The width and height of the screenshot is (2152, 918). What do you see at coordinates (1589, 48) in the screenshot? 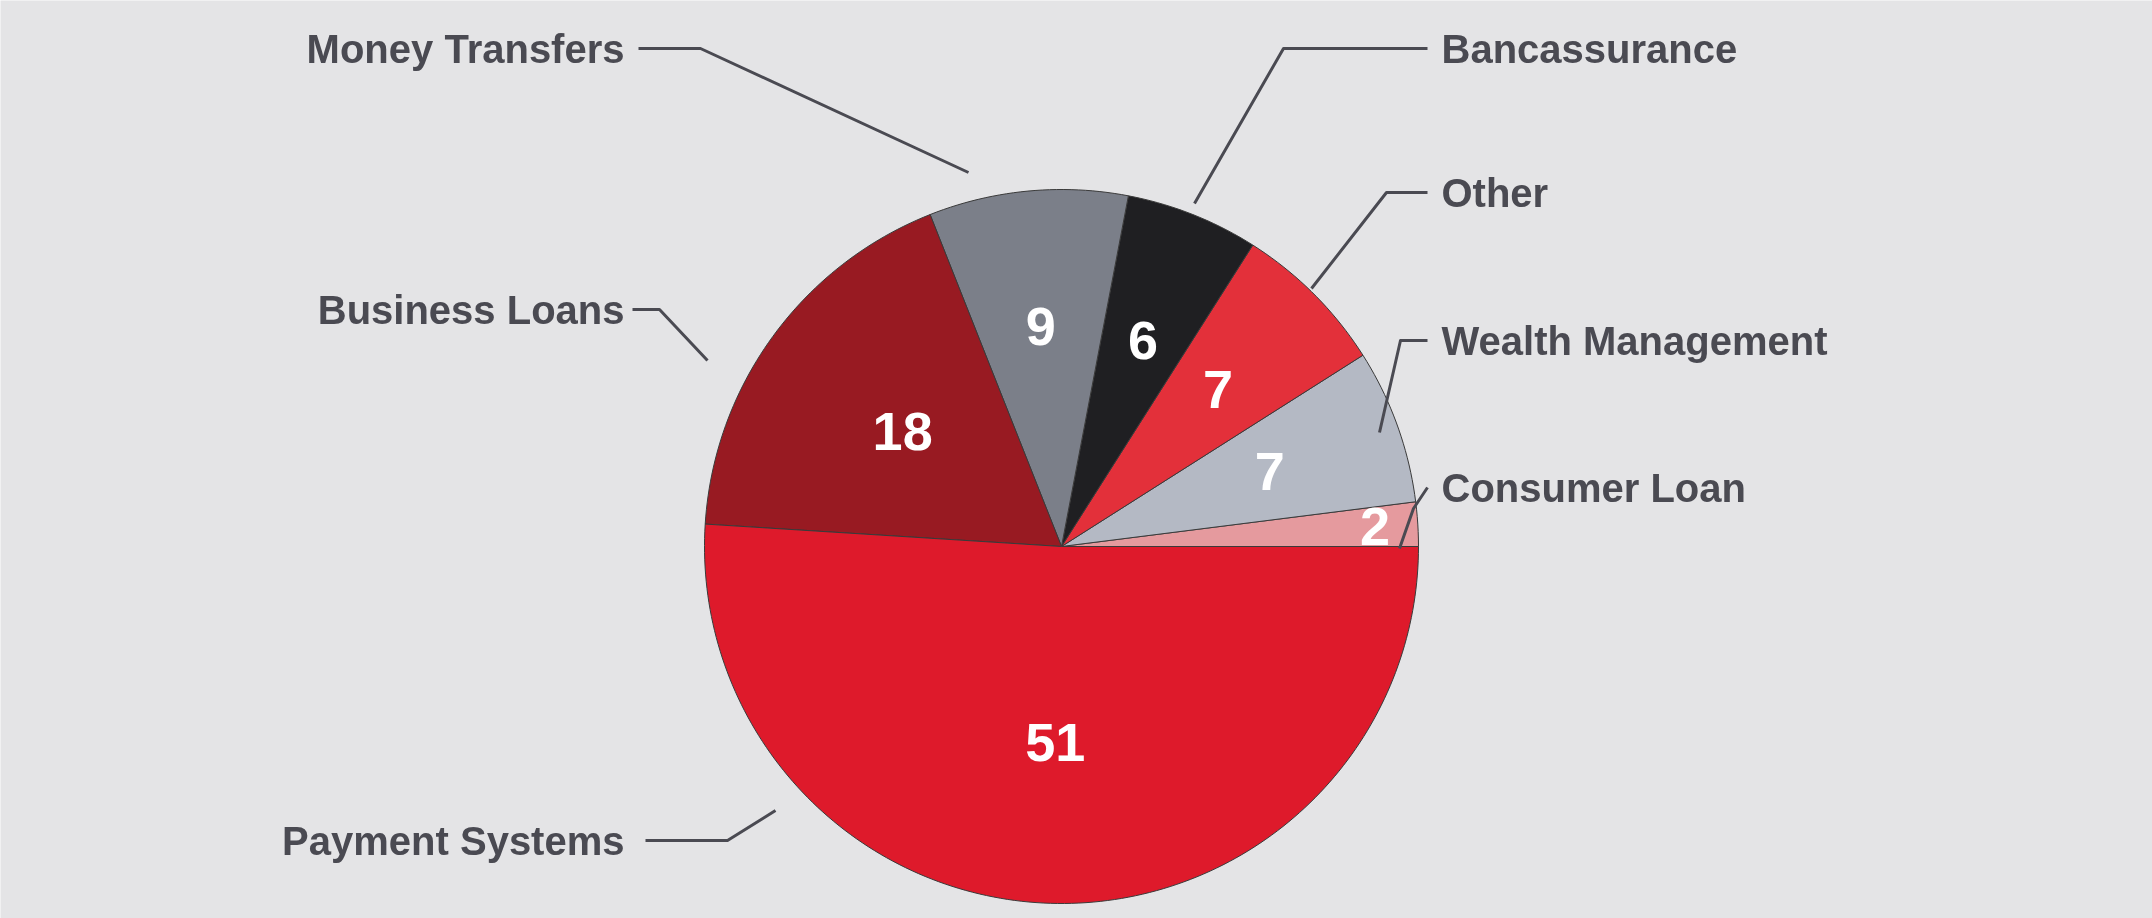
I see `slice-label: Bancassurance` at bounding box center [1589, 48].